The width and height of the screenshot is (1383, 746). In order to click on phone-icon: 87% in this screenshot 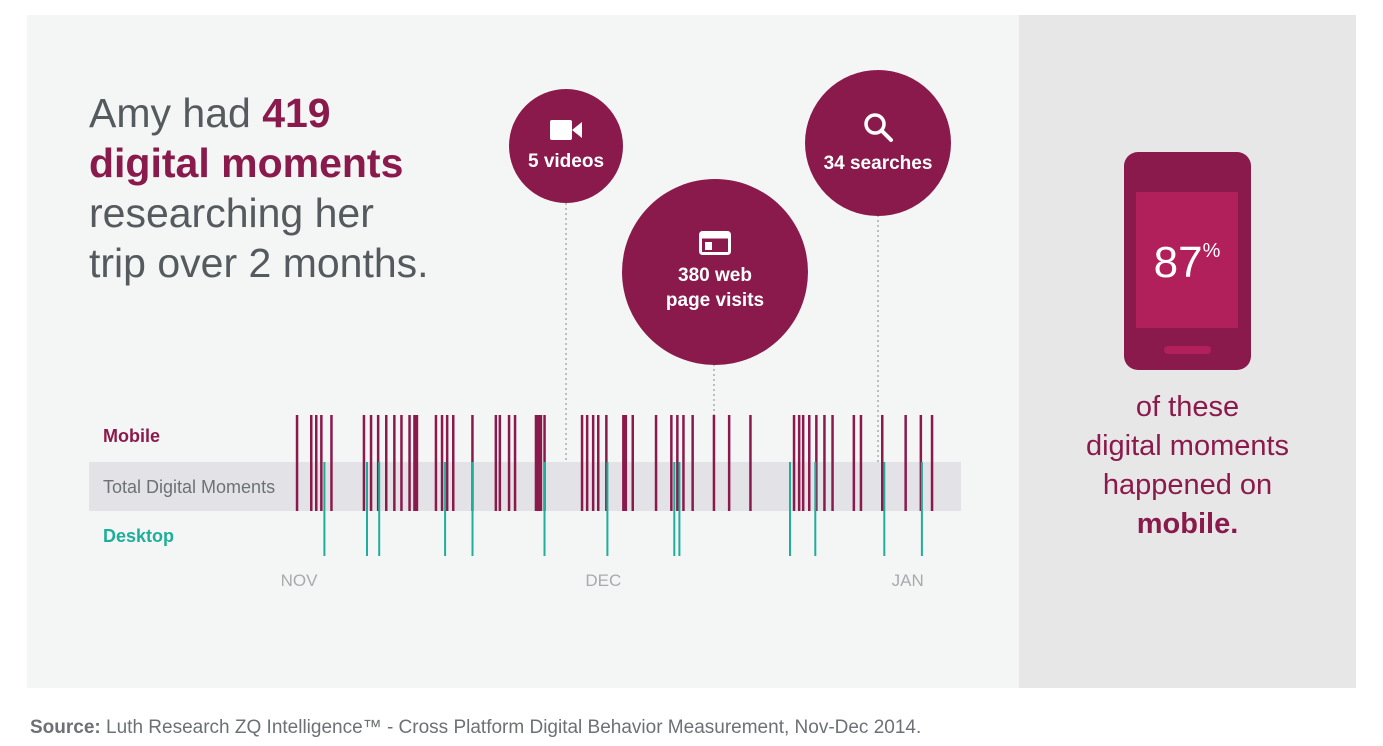, I will do `click(1187, 261)`.